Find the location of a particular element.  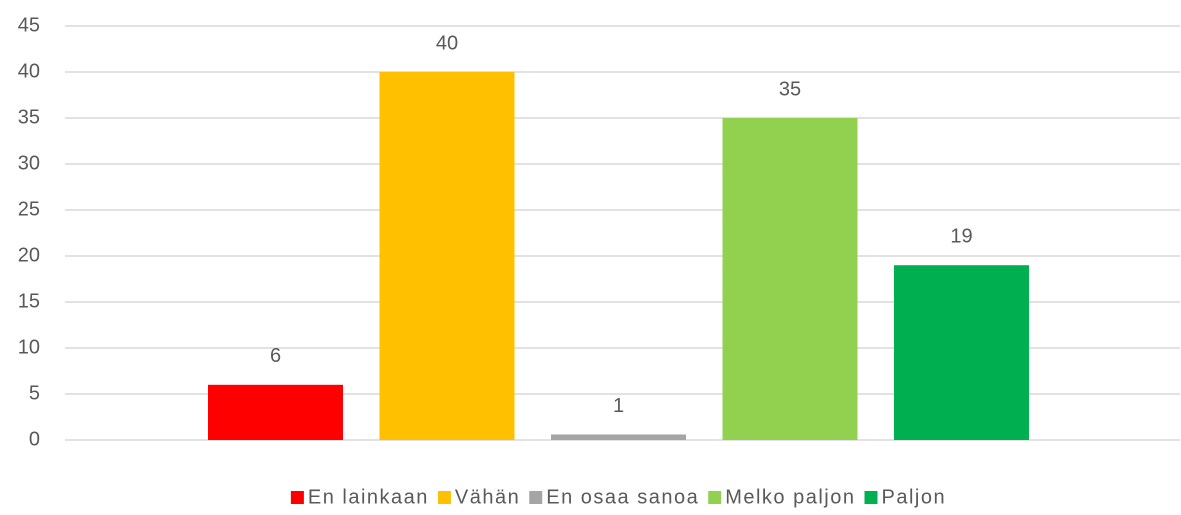

data-label: 19 is located at coordinates (961, 236).